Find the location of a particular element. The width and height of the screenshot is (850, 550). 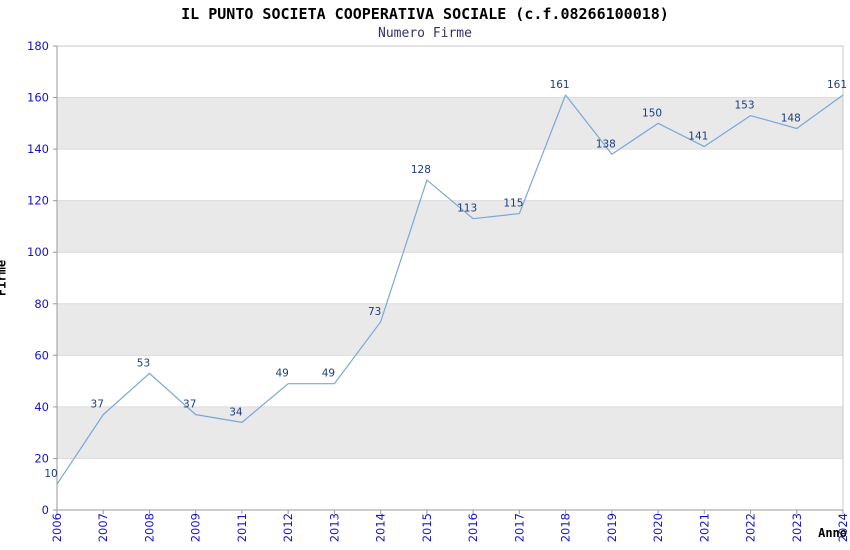

x-axis-label: Anno is located at coordinates (832, 533).